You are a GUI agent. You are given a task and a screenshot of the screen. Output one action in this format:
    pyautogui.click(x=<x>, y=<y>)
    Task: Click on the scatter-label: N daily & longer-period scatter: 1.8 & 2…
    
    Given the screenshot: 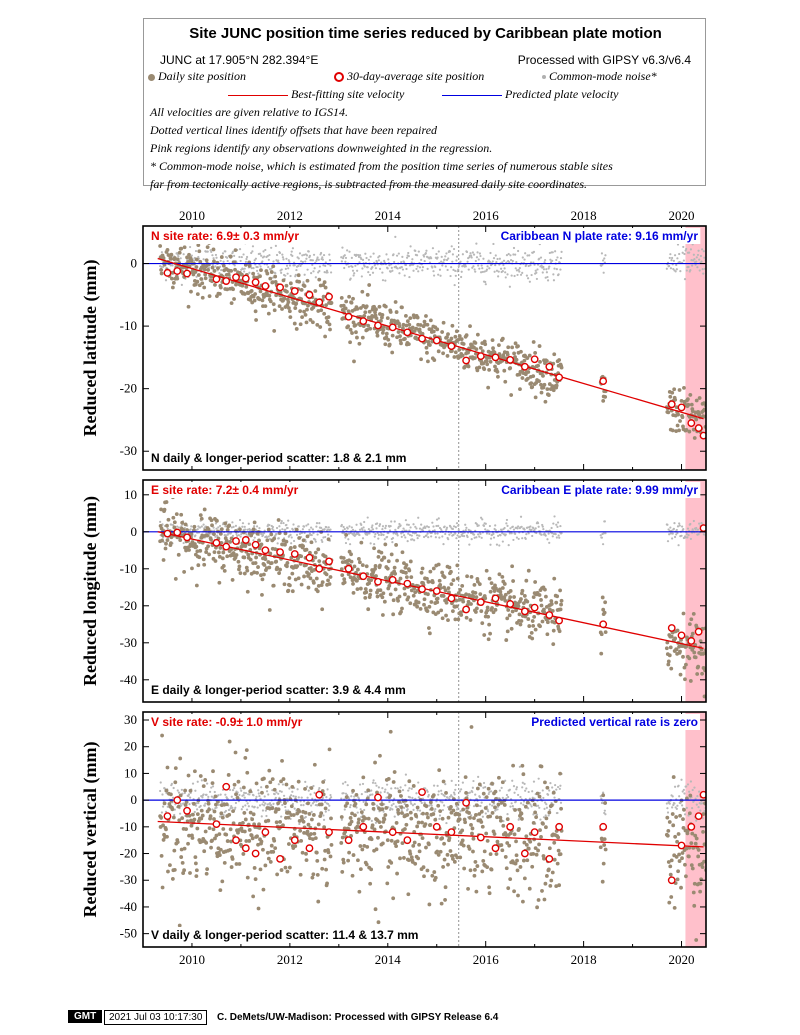 What is the action you would take?
    pyautogui.click(x=278, y=458)
    